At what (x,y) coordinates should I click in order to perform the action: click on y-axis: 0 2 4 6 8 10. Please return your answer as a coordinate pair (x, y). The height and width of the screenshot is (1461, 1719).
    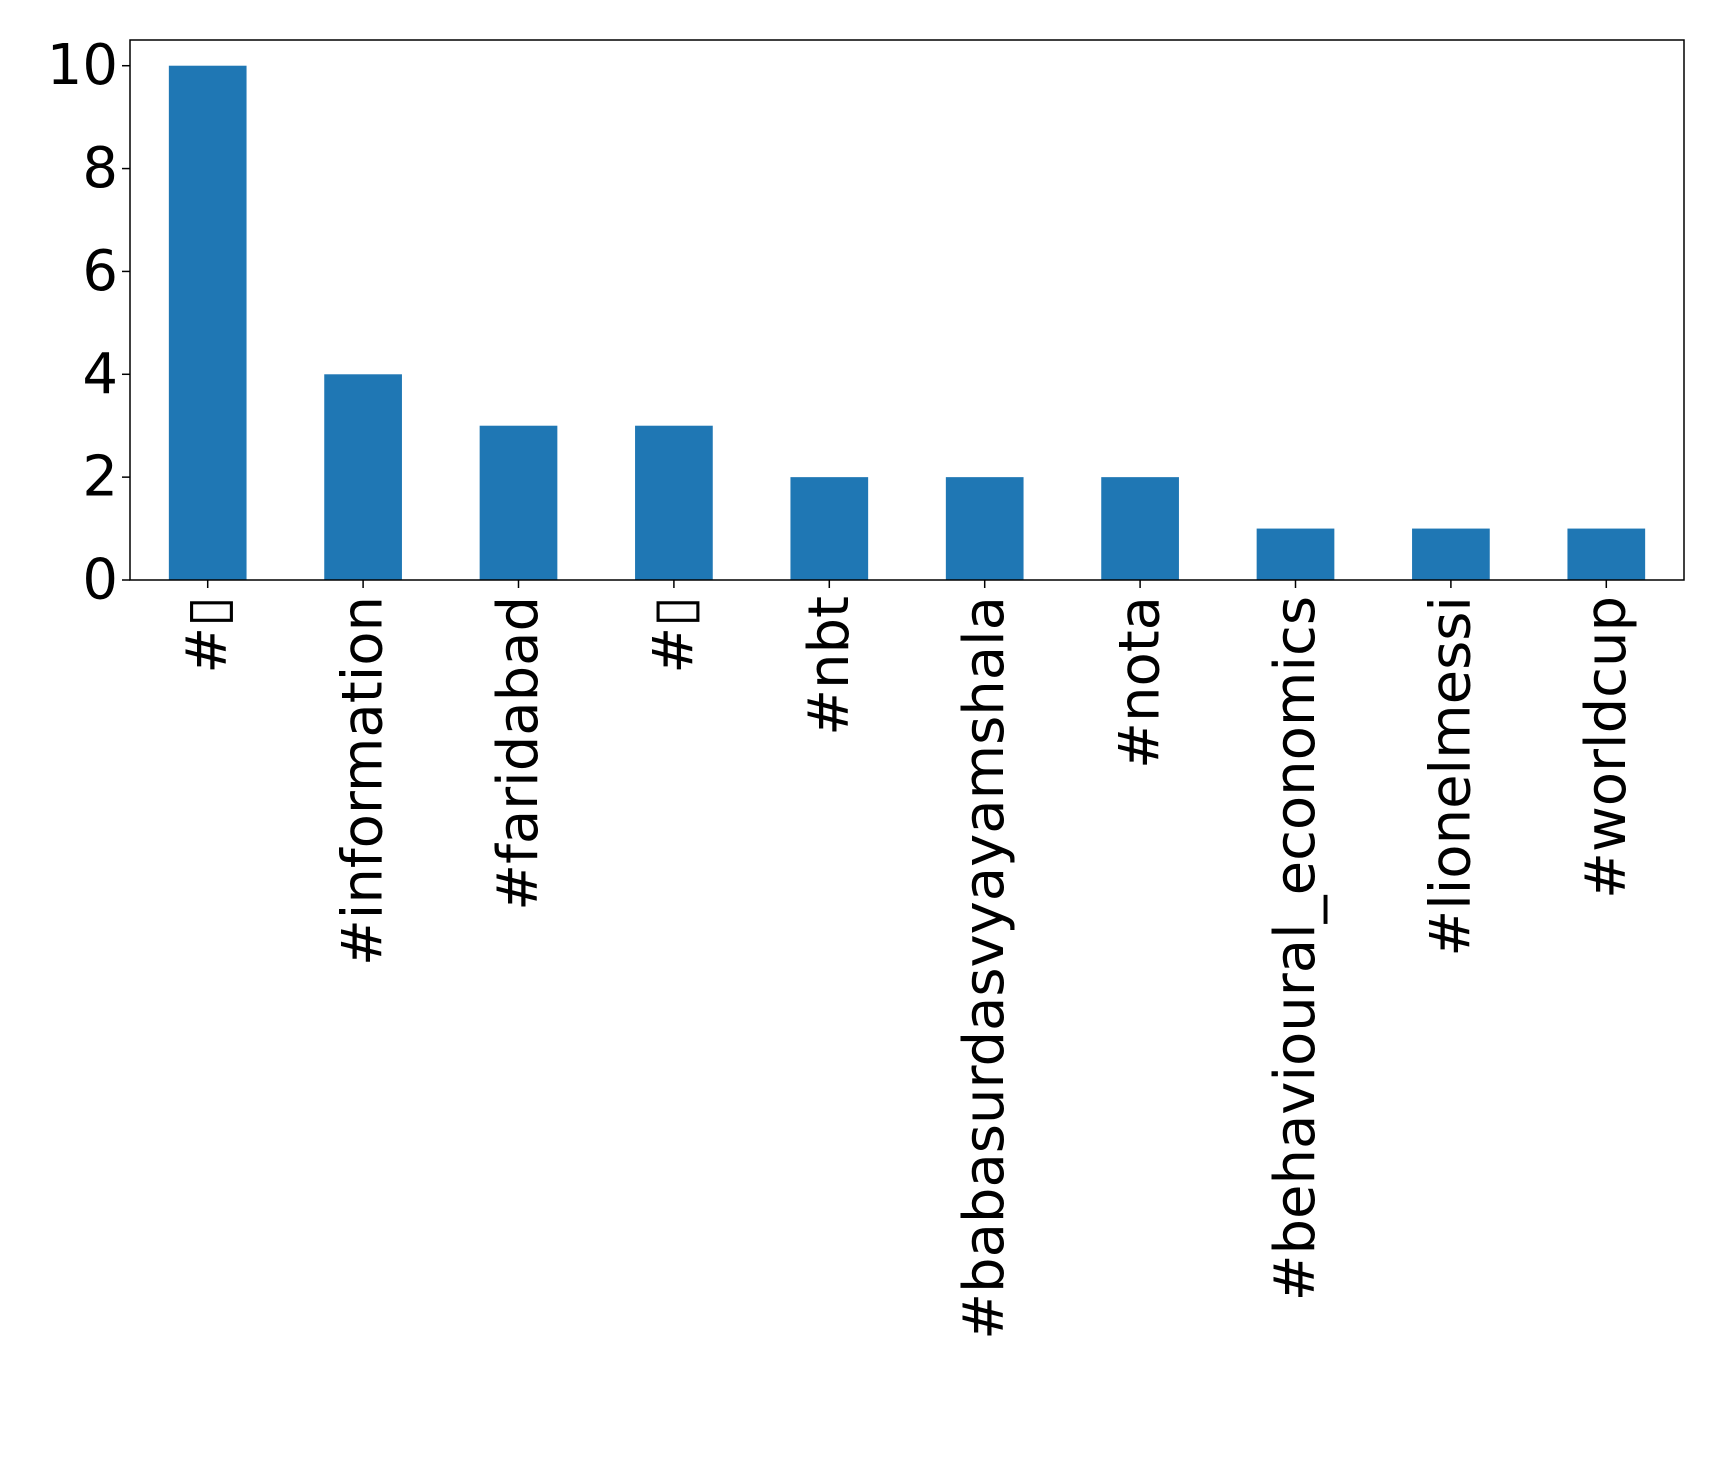
    Looking at the image, I should click on (88, 323).